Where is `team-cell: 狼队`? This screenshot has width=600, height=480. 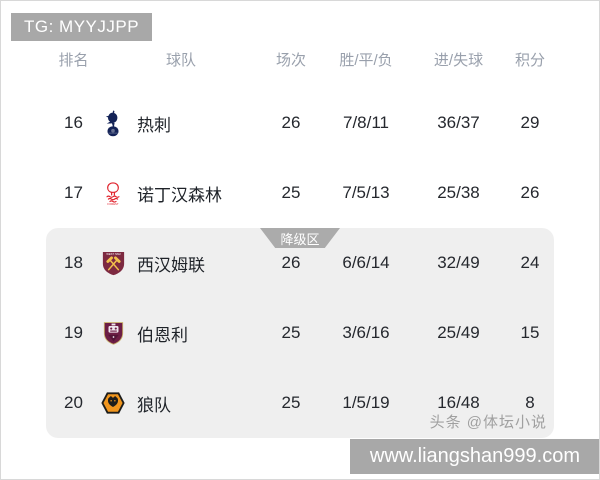 team-cell: 狼队 is located at coordinates (181, 403).